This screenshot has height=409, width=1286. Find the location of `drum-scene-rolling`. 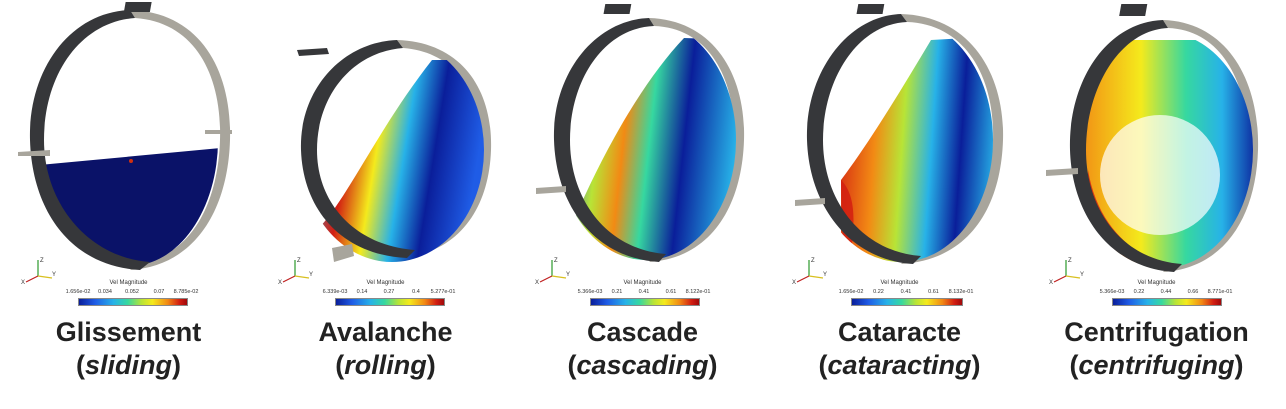

drum-scene-rolling is located at coordinates (394, 151).